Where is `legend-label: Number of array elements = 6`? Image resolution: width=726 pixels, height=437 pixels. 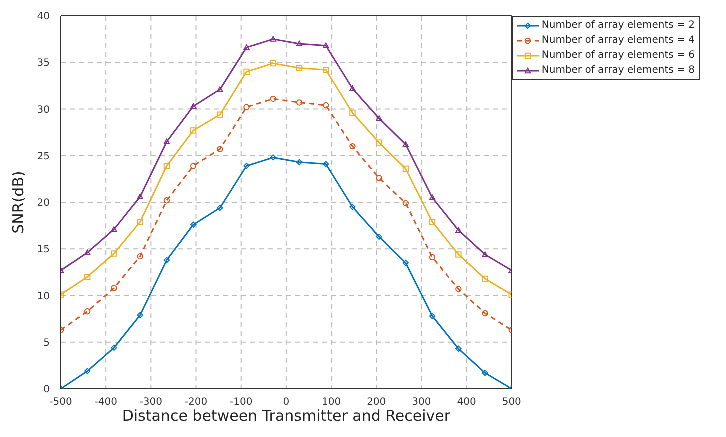
legend-label: Number of array elements = 6 is located at coordinates (618, 55).